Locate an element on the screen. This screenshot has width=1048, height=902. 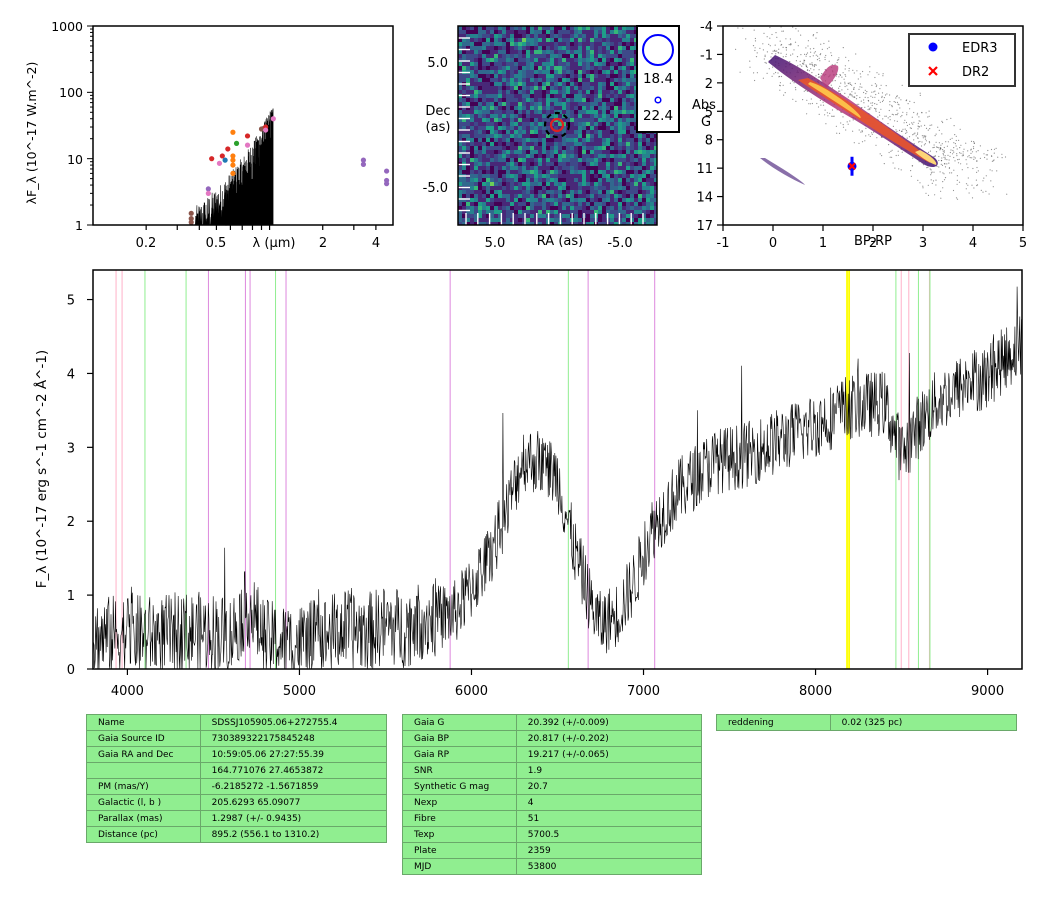
sed-xtick-label: 0.5 is located at coordinates (216, 243).